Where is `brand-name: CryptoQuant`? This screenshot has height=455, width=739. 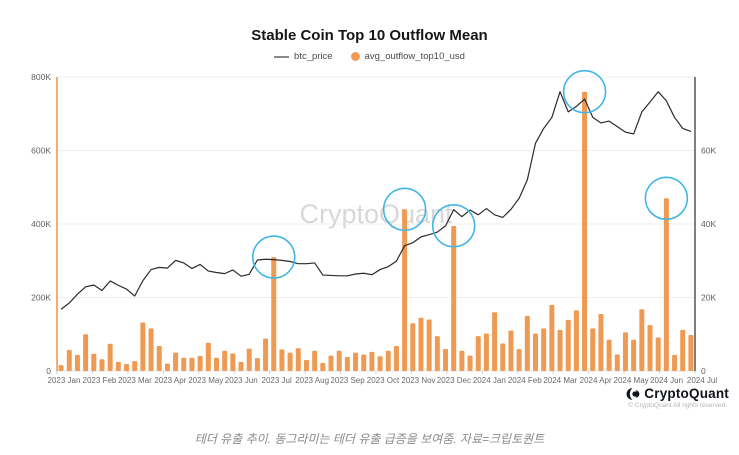
brand-name: CryptoQuant is located at coordinates (686, 393).